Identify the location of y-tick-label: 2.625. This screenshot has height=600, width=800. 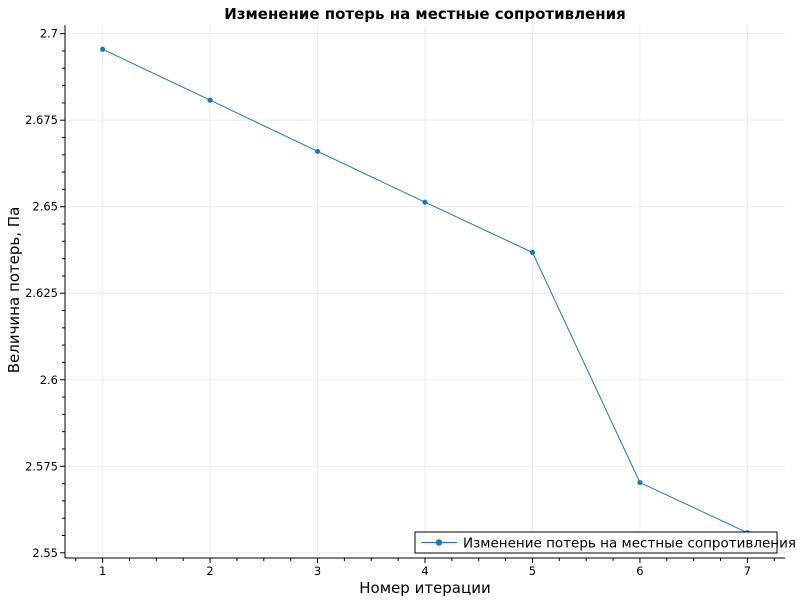
(41, 293).